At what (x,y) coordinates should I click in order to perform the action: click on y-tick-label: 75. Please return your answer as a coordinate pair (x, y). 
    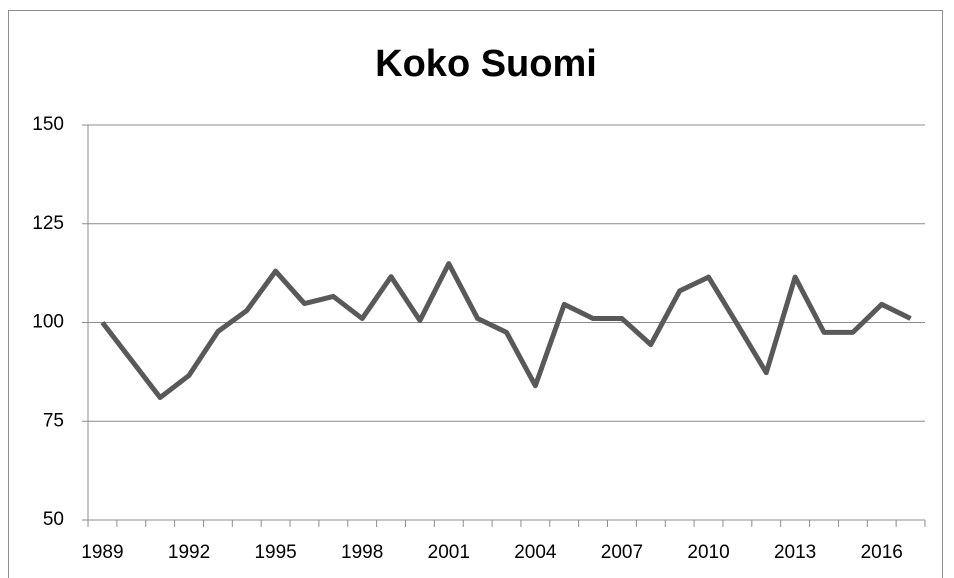
    Looking at the image, I should click on (53, 420).